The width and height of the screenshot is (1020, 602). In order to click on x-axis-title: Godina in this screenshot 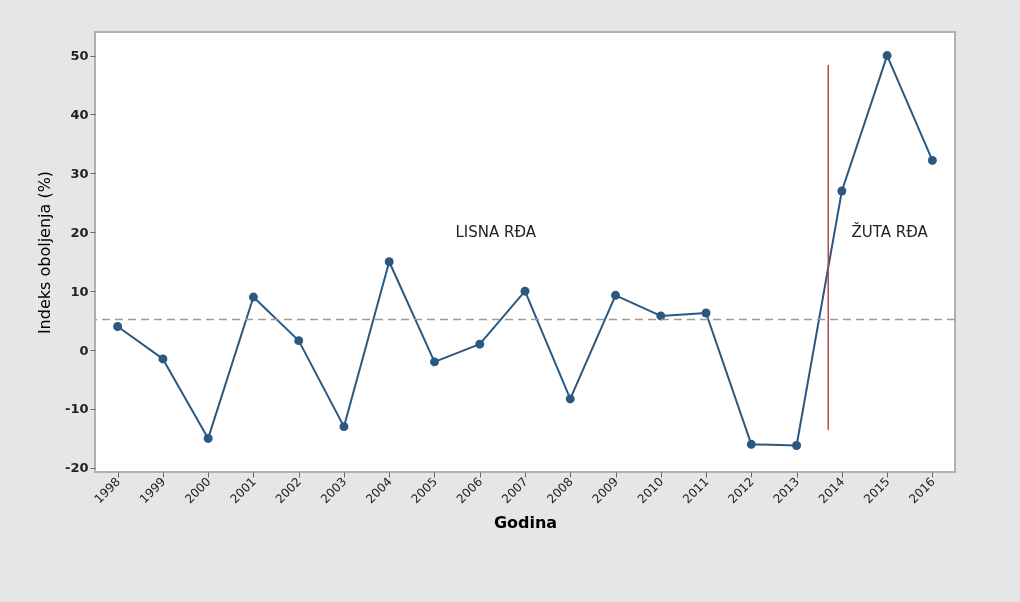, I will do `click(525, 523)`.